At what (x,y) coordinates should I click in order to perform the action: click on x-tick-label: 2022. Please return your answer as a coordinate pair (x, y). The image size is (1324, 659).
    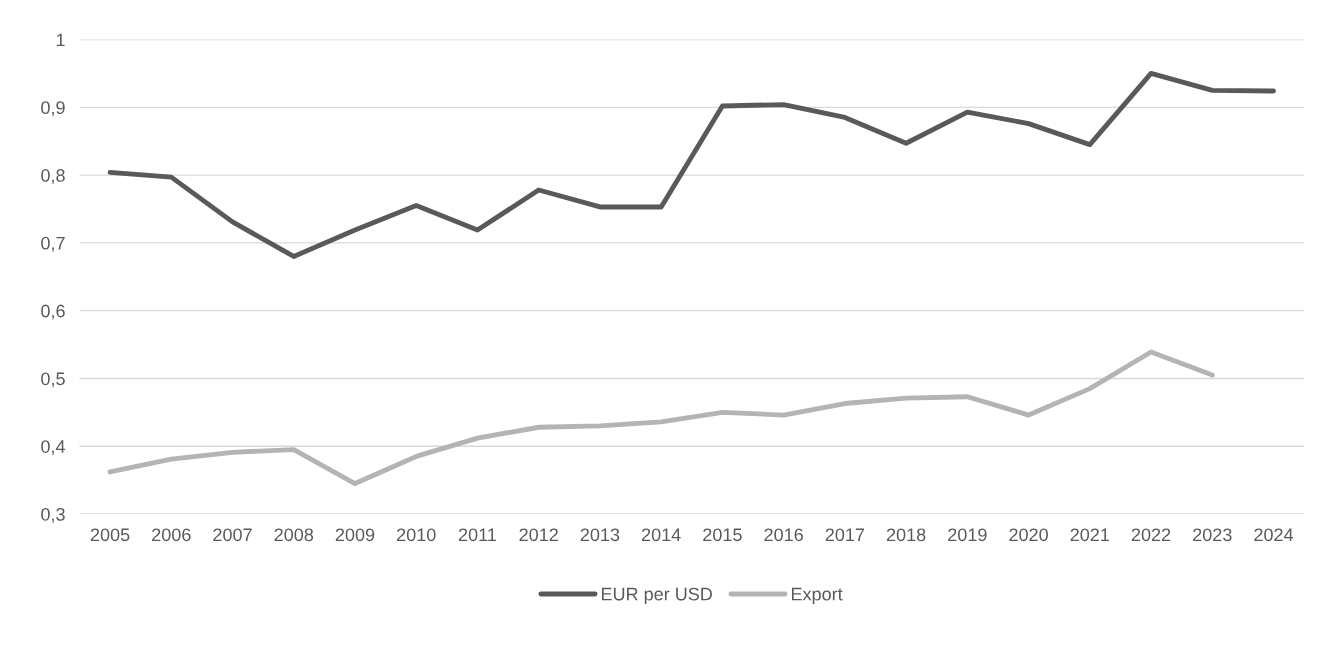
    Looking at the image, I should click on (1151, 535).